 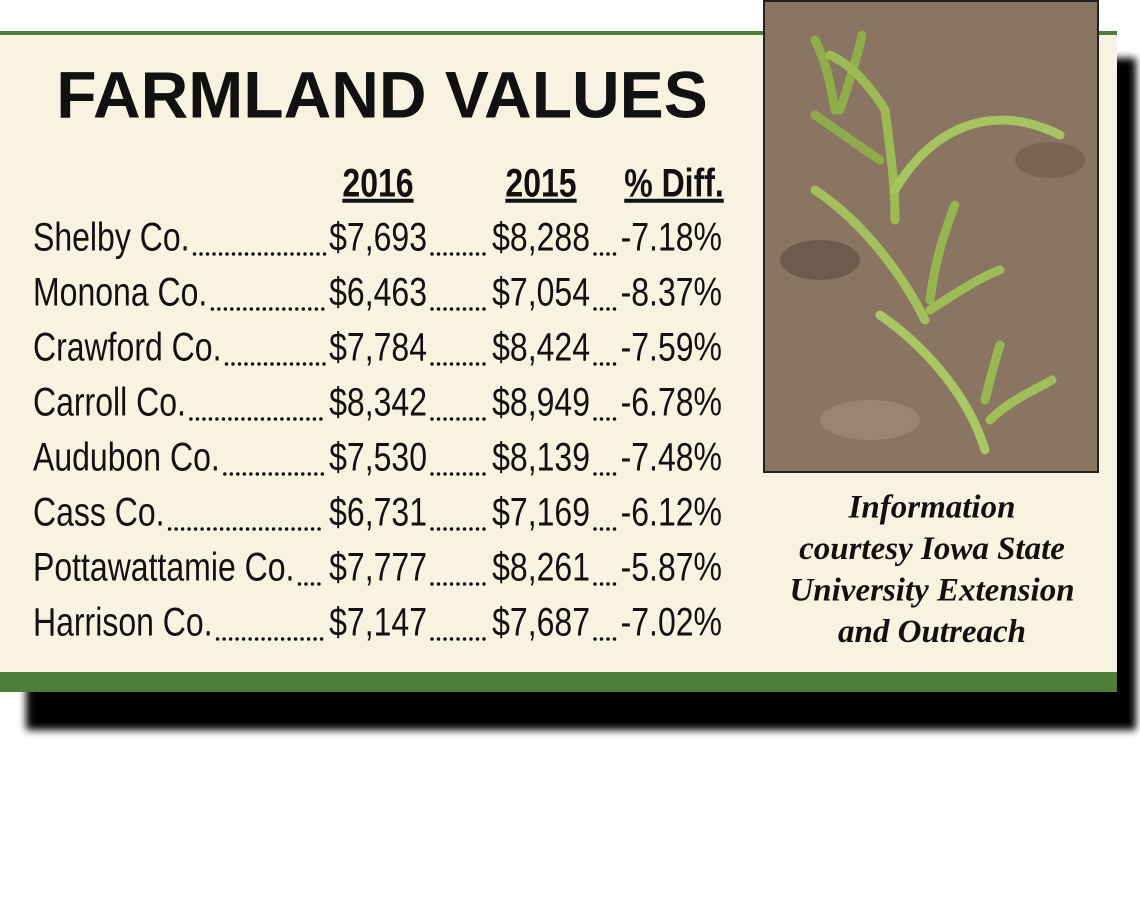 What do you see at coordinates (932, 508) in the screenshot?
I see `caption-line: Information` at bounding box center [932, 508].